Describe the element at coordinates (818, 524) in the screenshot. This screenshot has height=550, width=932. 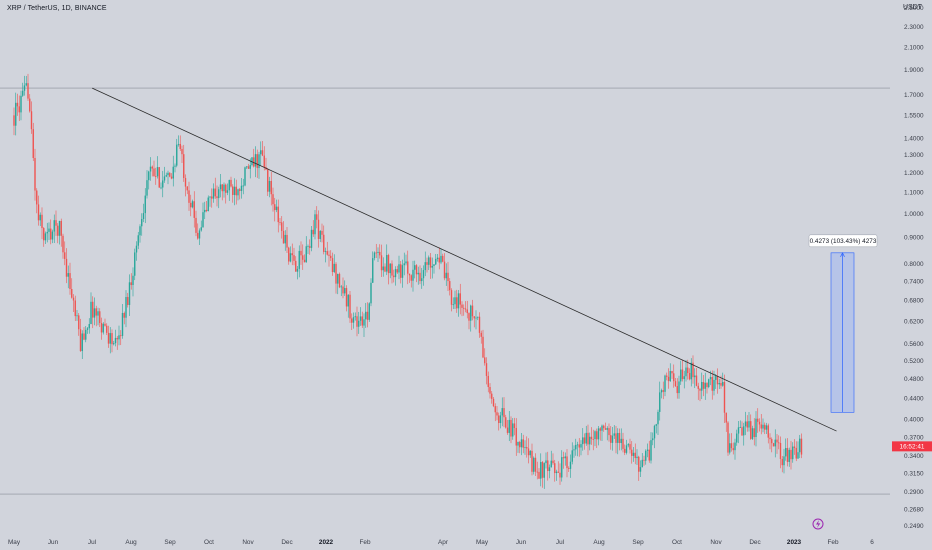
I see `events-icon` at that location.